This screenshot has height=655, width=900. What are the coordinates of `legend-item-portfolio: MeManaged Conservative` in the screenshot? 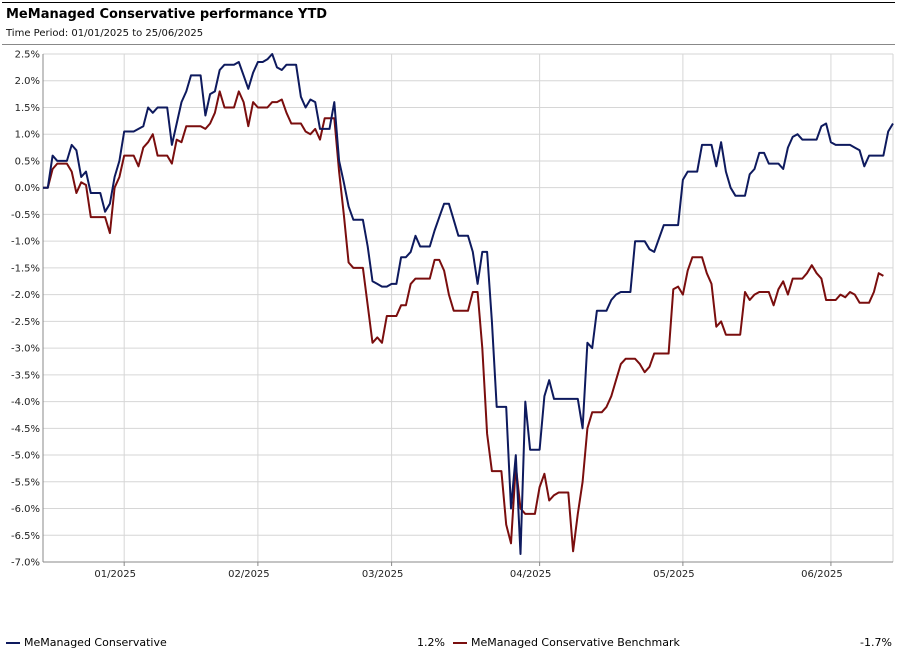 It's located at (86, 642).